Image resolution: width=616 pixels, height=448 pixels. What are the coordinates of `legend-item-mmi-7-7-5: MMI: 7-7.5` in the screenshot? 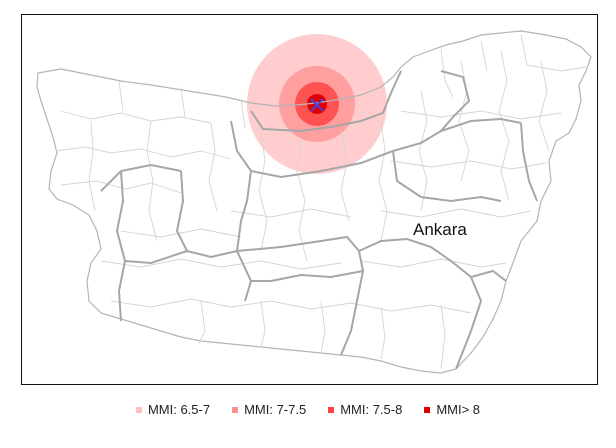 It's located at (269, 409).